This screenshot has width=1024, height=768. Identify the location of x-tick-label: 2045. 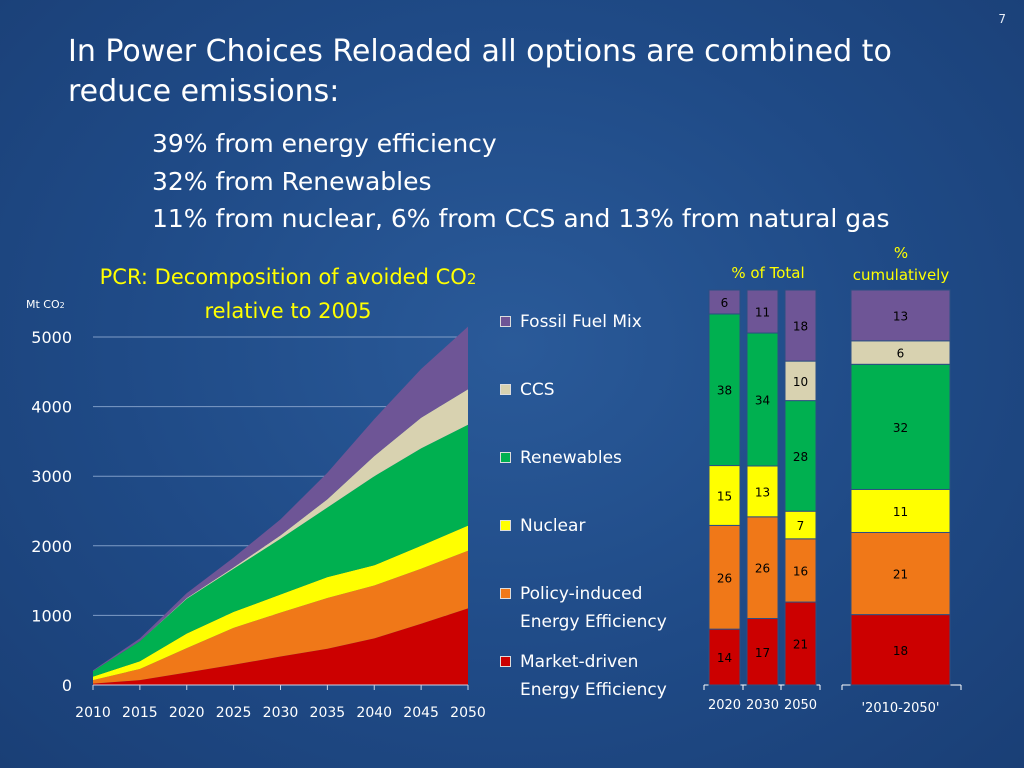
(421, 713).